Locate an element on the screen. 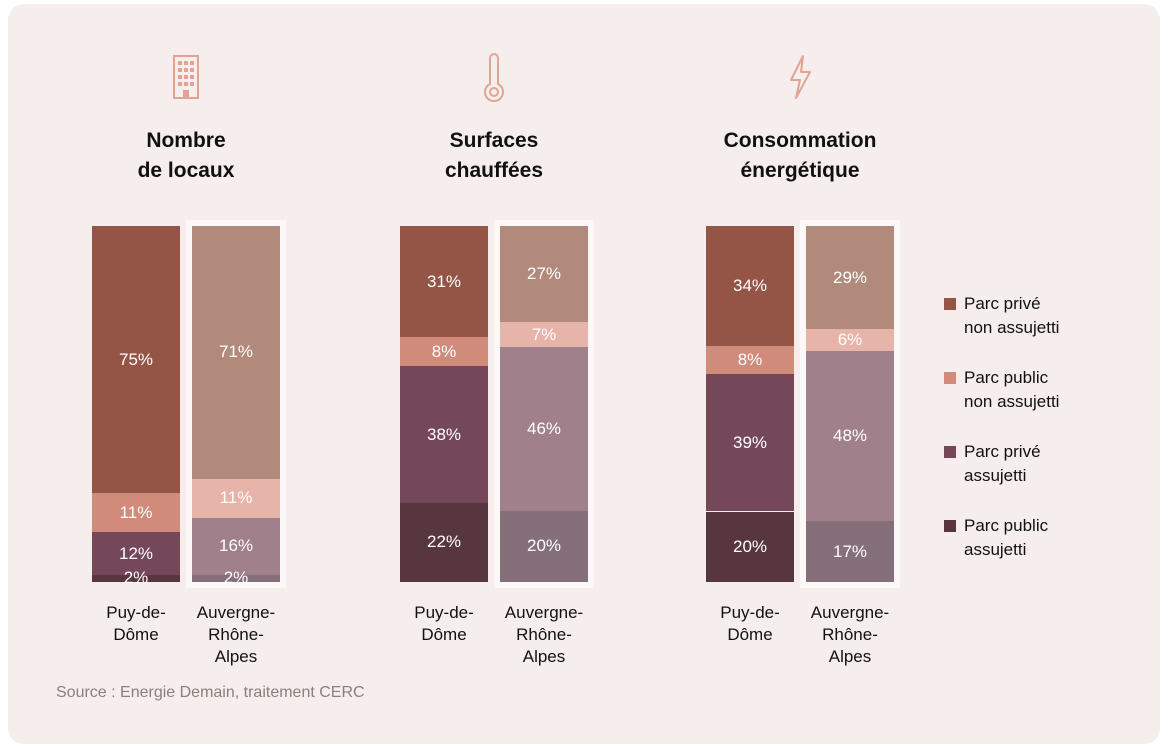 This screenshot has height=749, width=1170. source-note: Source : Energie Demain, traitement CERC is located at coordinates (210, 692).